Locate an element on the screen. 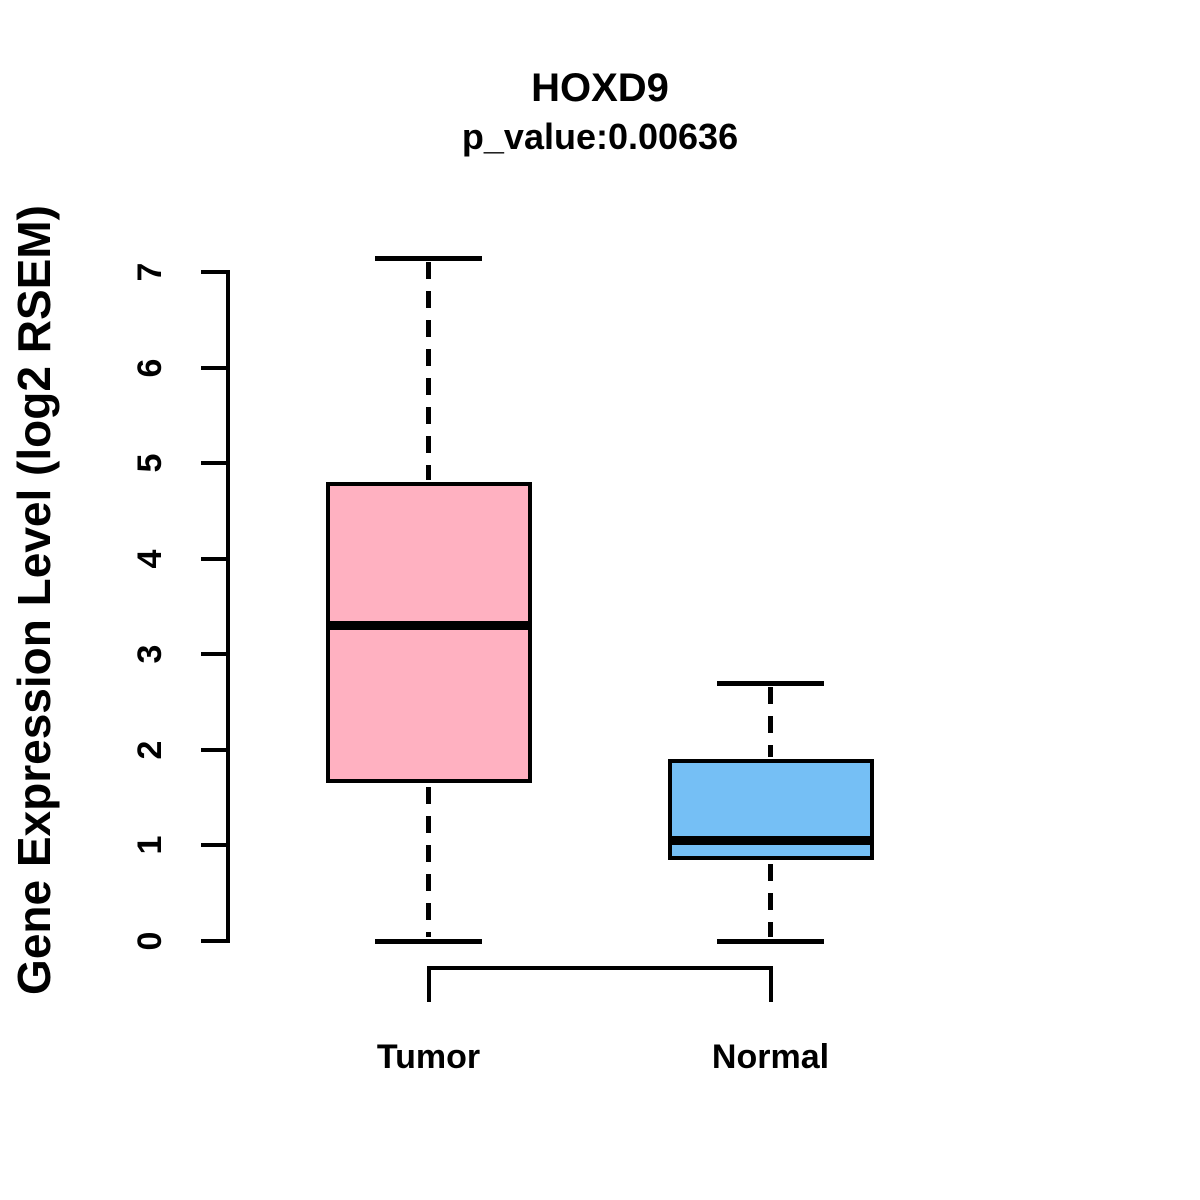  tumor-lower-whisker is located at coordinates (428, 862).